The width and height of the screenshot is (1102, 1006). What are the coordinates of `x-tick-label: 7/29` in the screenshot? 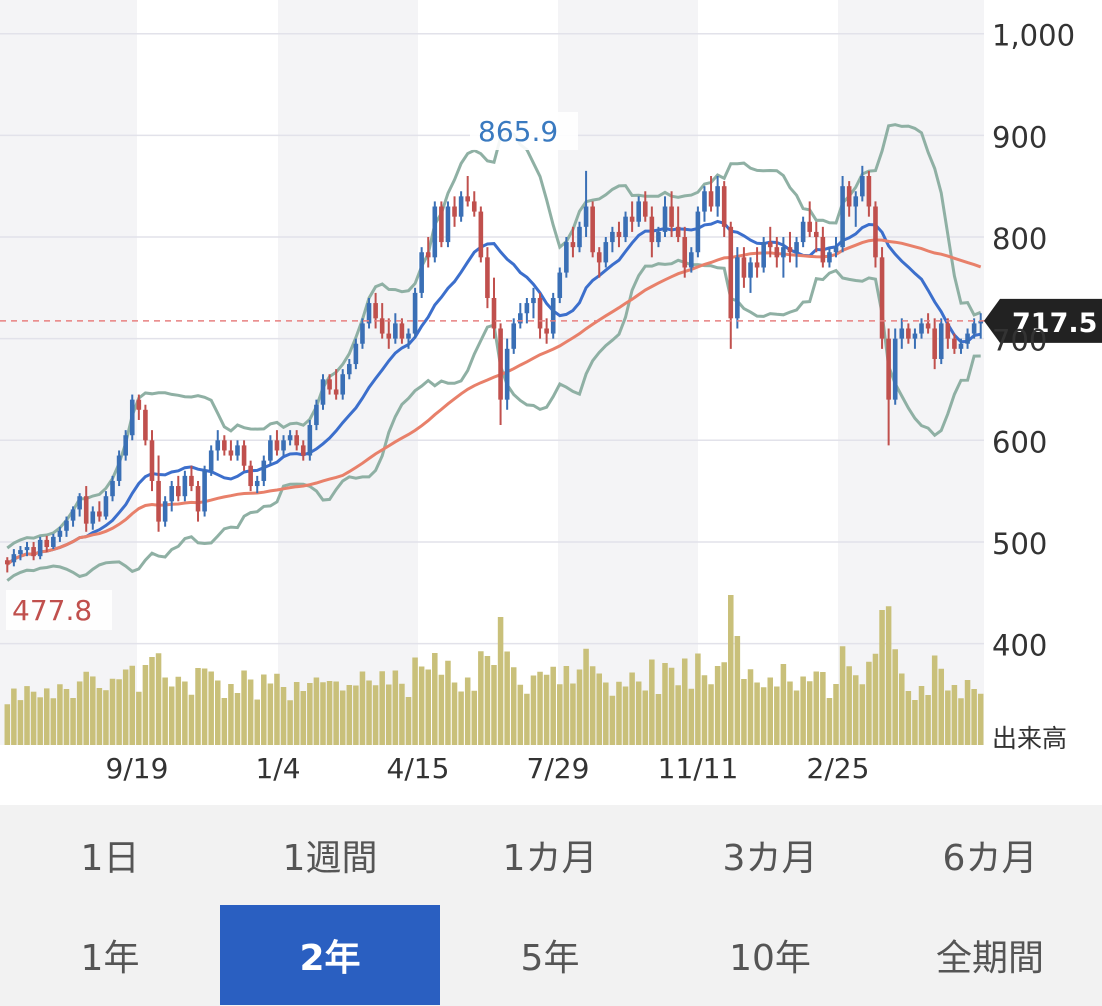 It's located at (558, 768).